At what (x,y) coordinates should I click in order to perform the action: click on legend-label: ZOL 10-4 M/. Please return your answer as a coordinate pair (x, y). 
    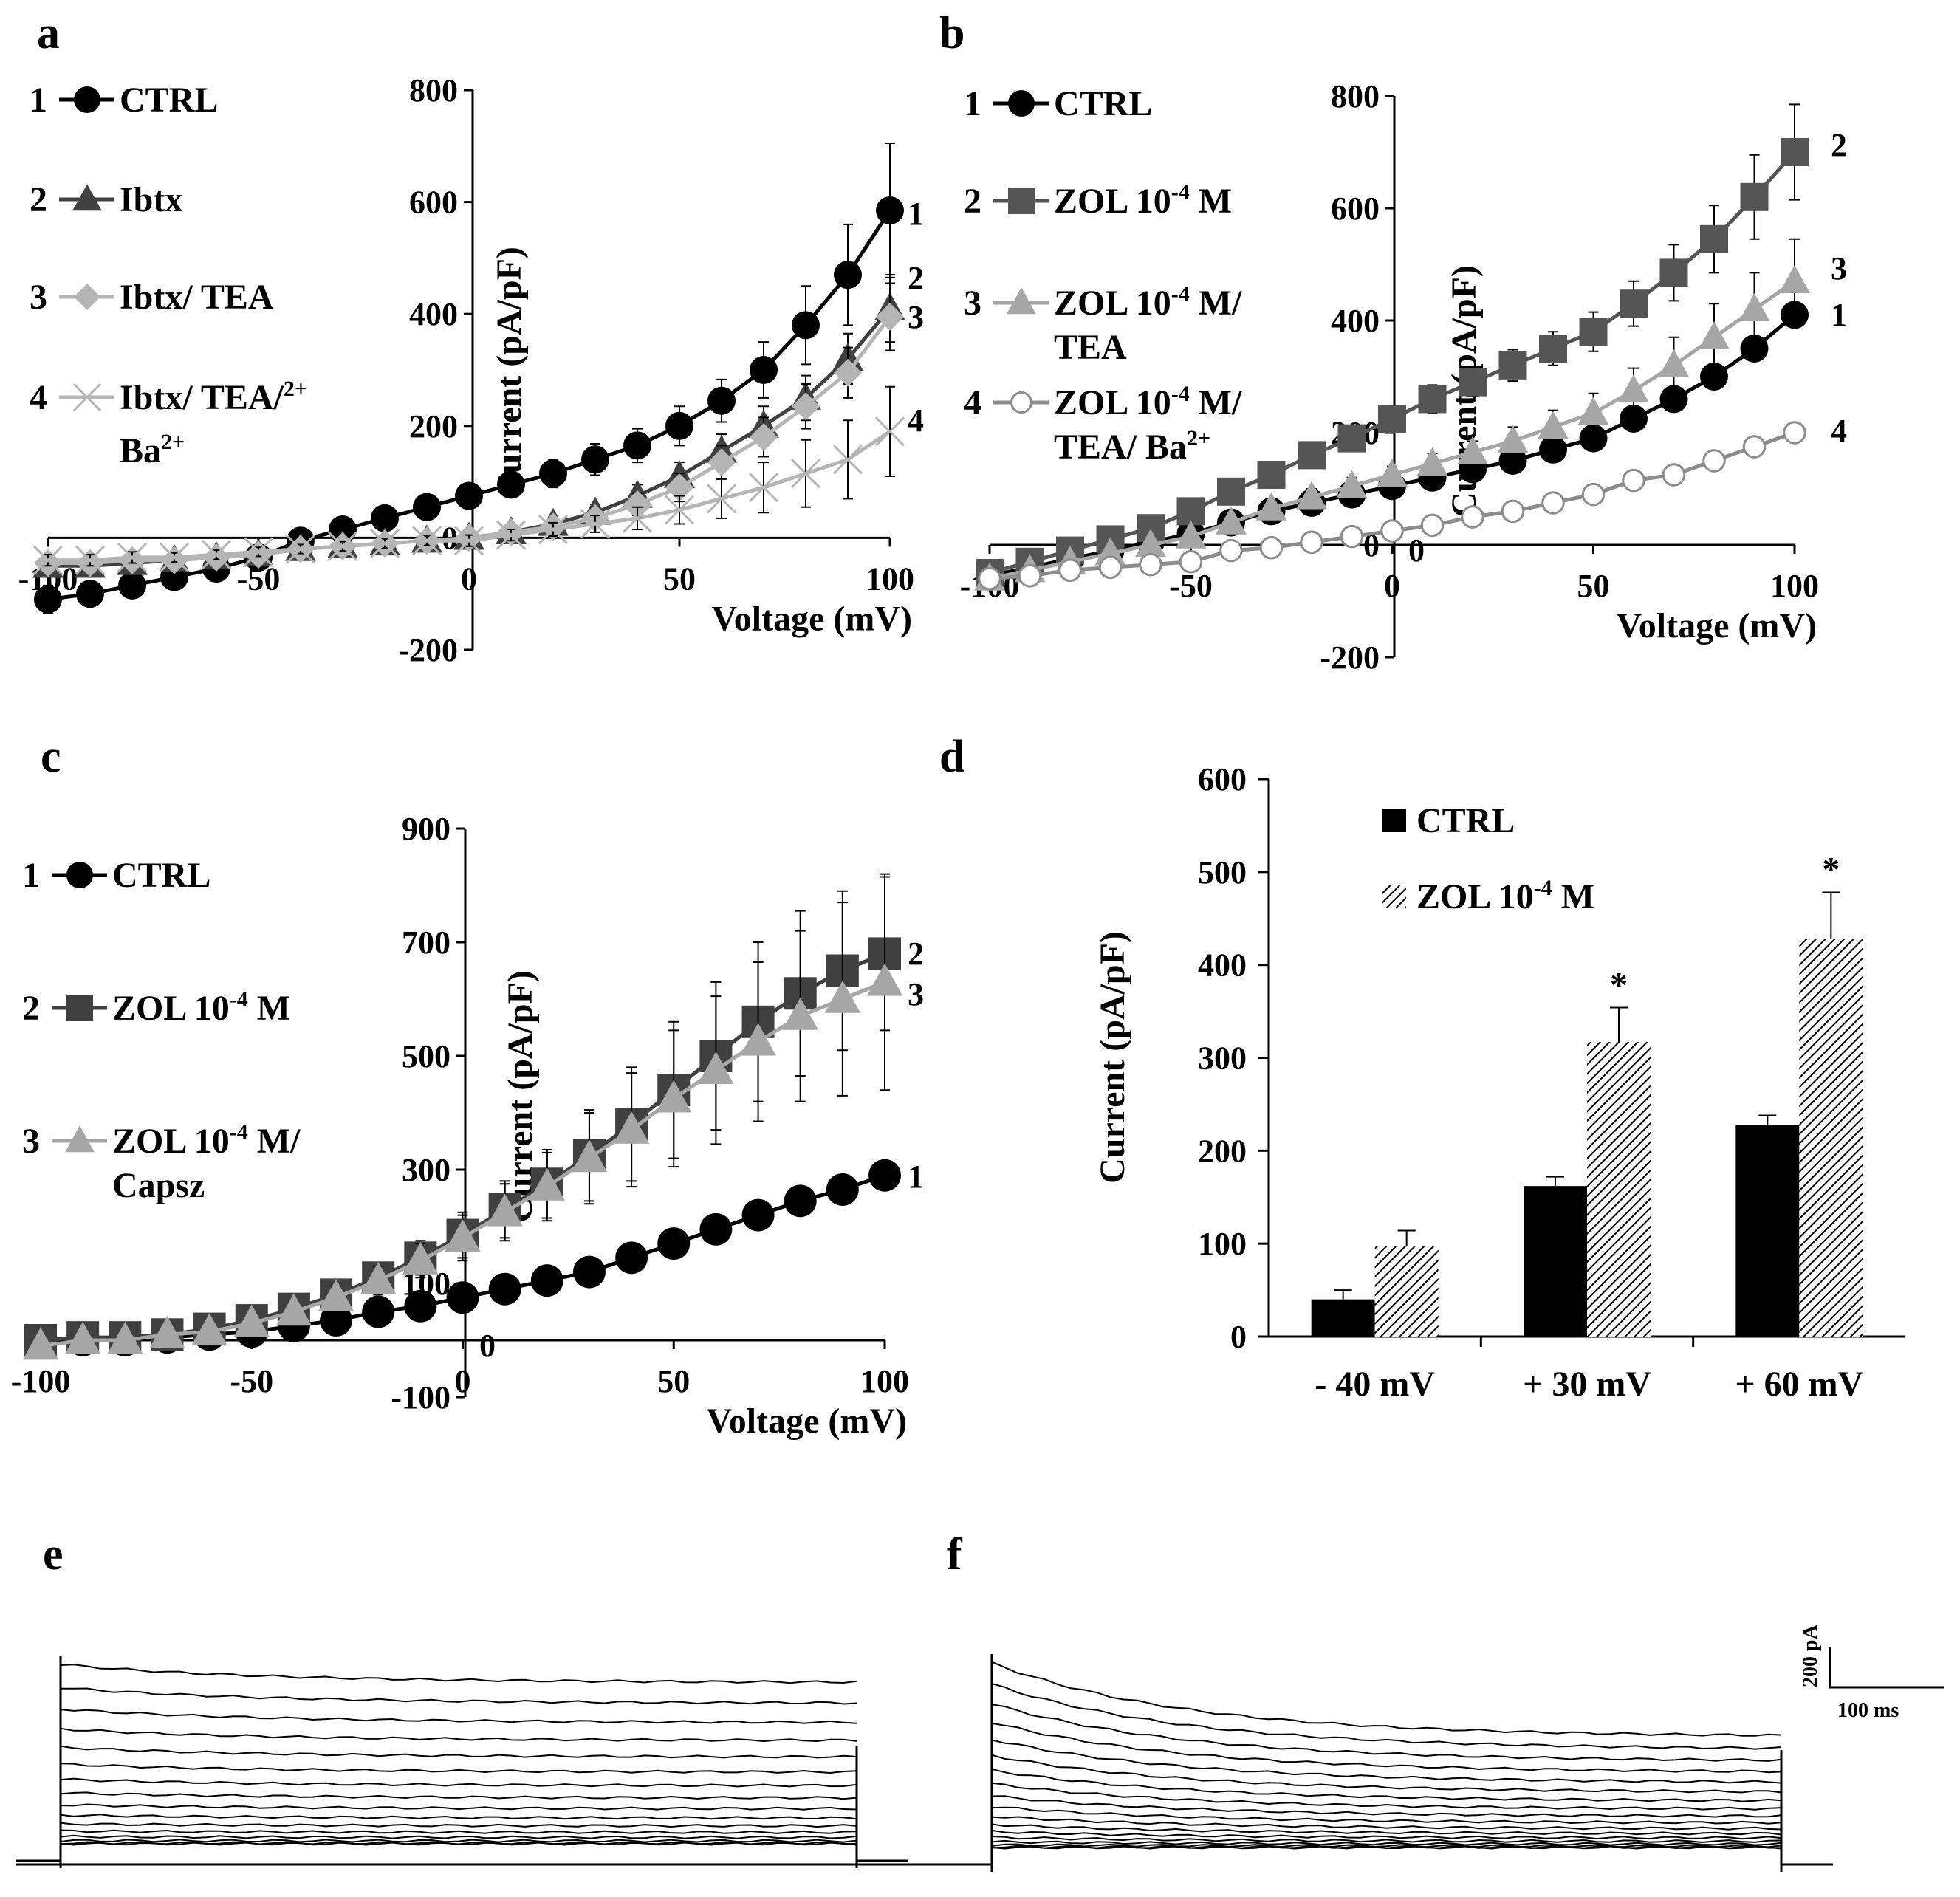
    Looking at the image, I should click on (1148, 303).